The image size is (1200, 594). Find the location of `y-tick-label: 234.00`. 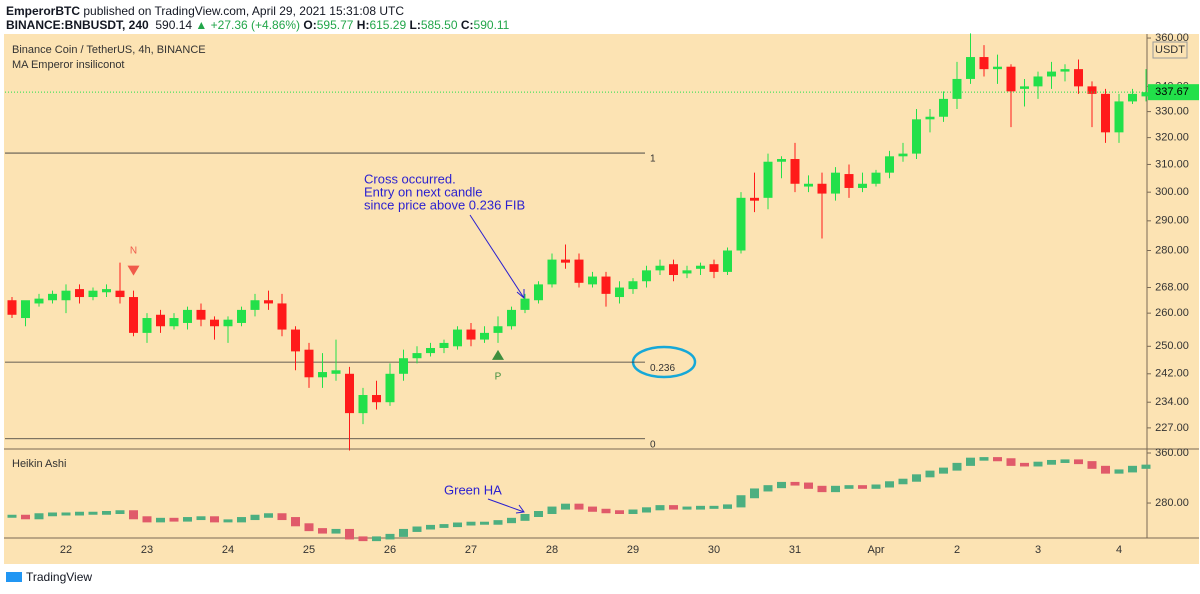

y-tick-label: 234.00 is located at coordinates (1172, 402).